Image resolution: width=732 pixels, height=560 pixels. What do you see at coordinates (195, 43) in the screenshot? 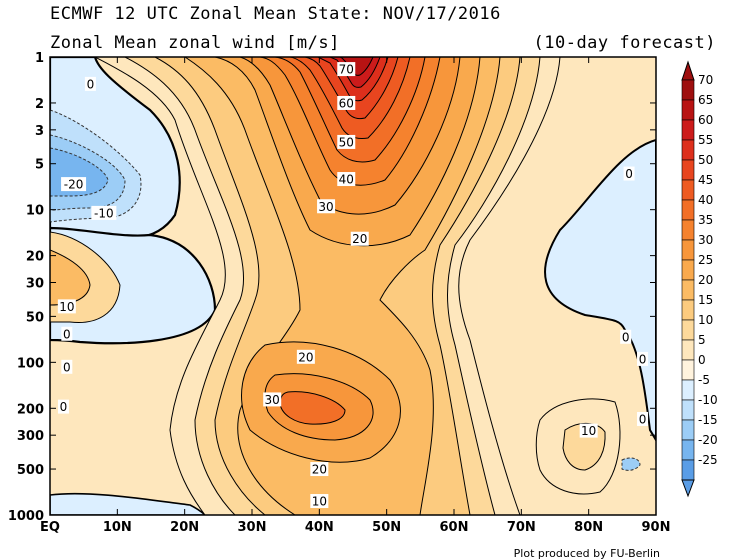
I see `chart-title-line2: Zonal Mean zonal wind [m/s]` at bounding box center [195, 43].